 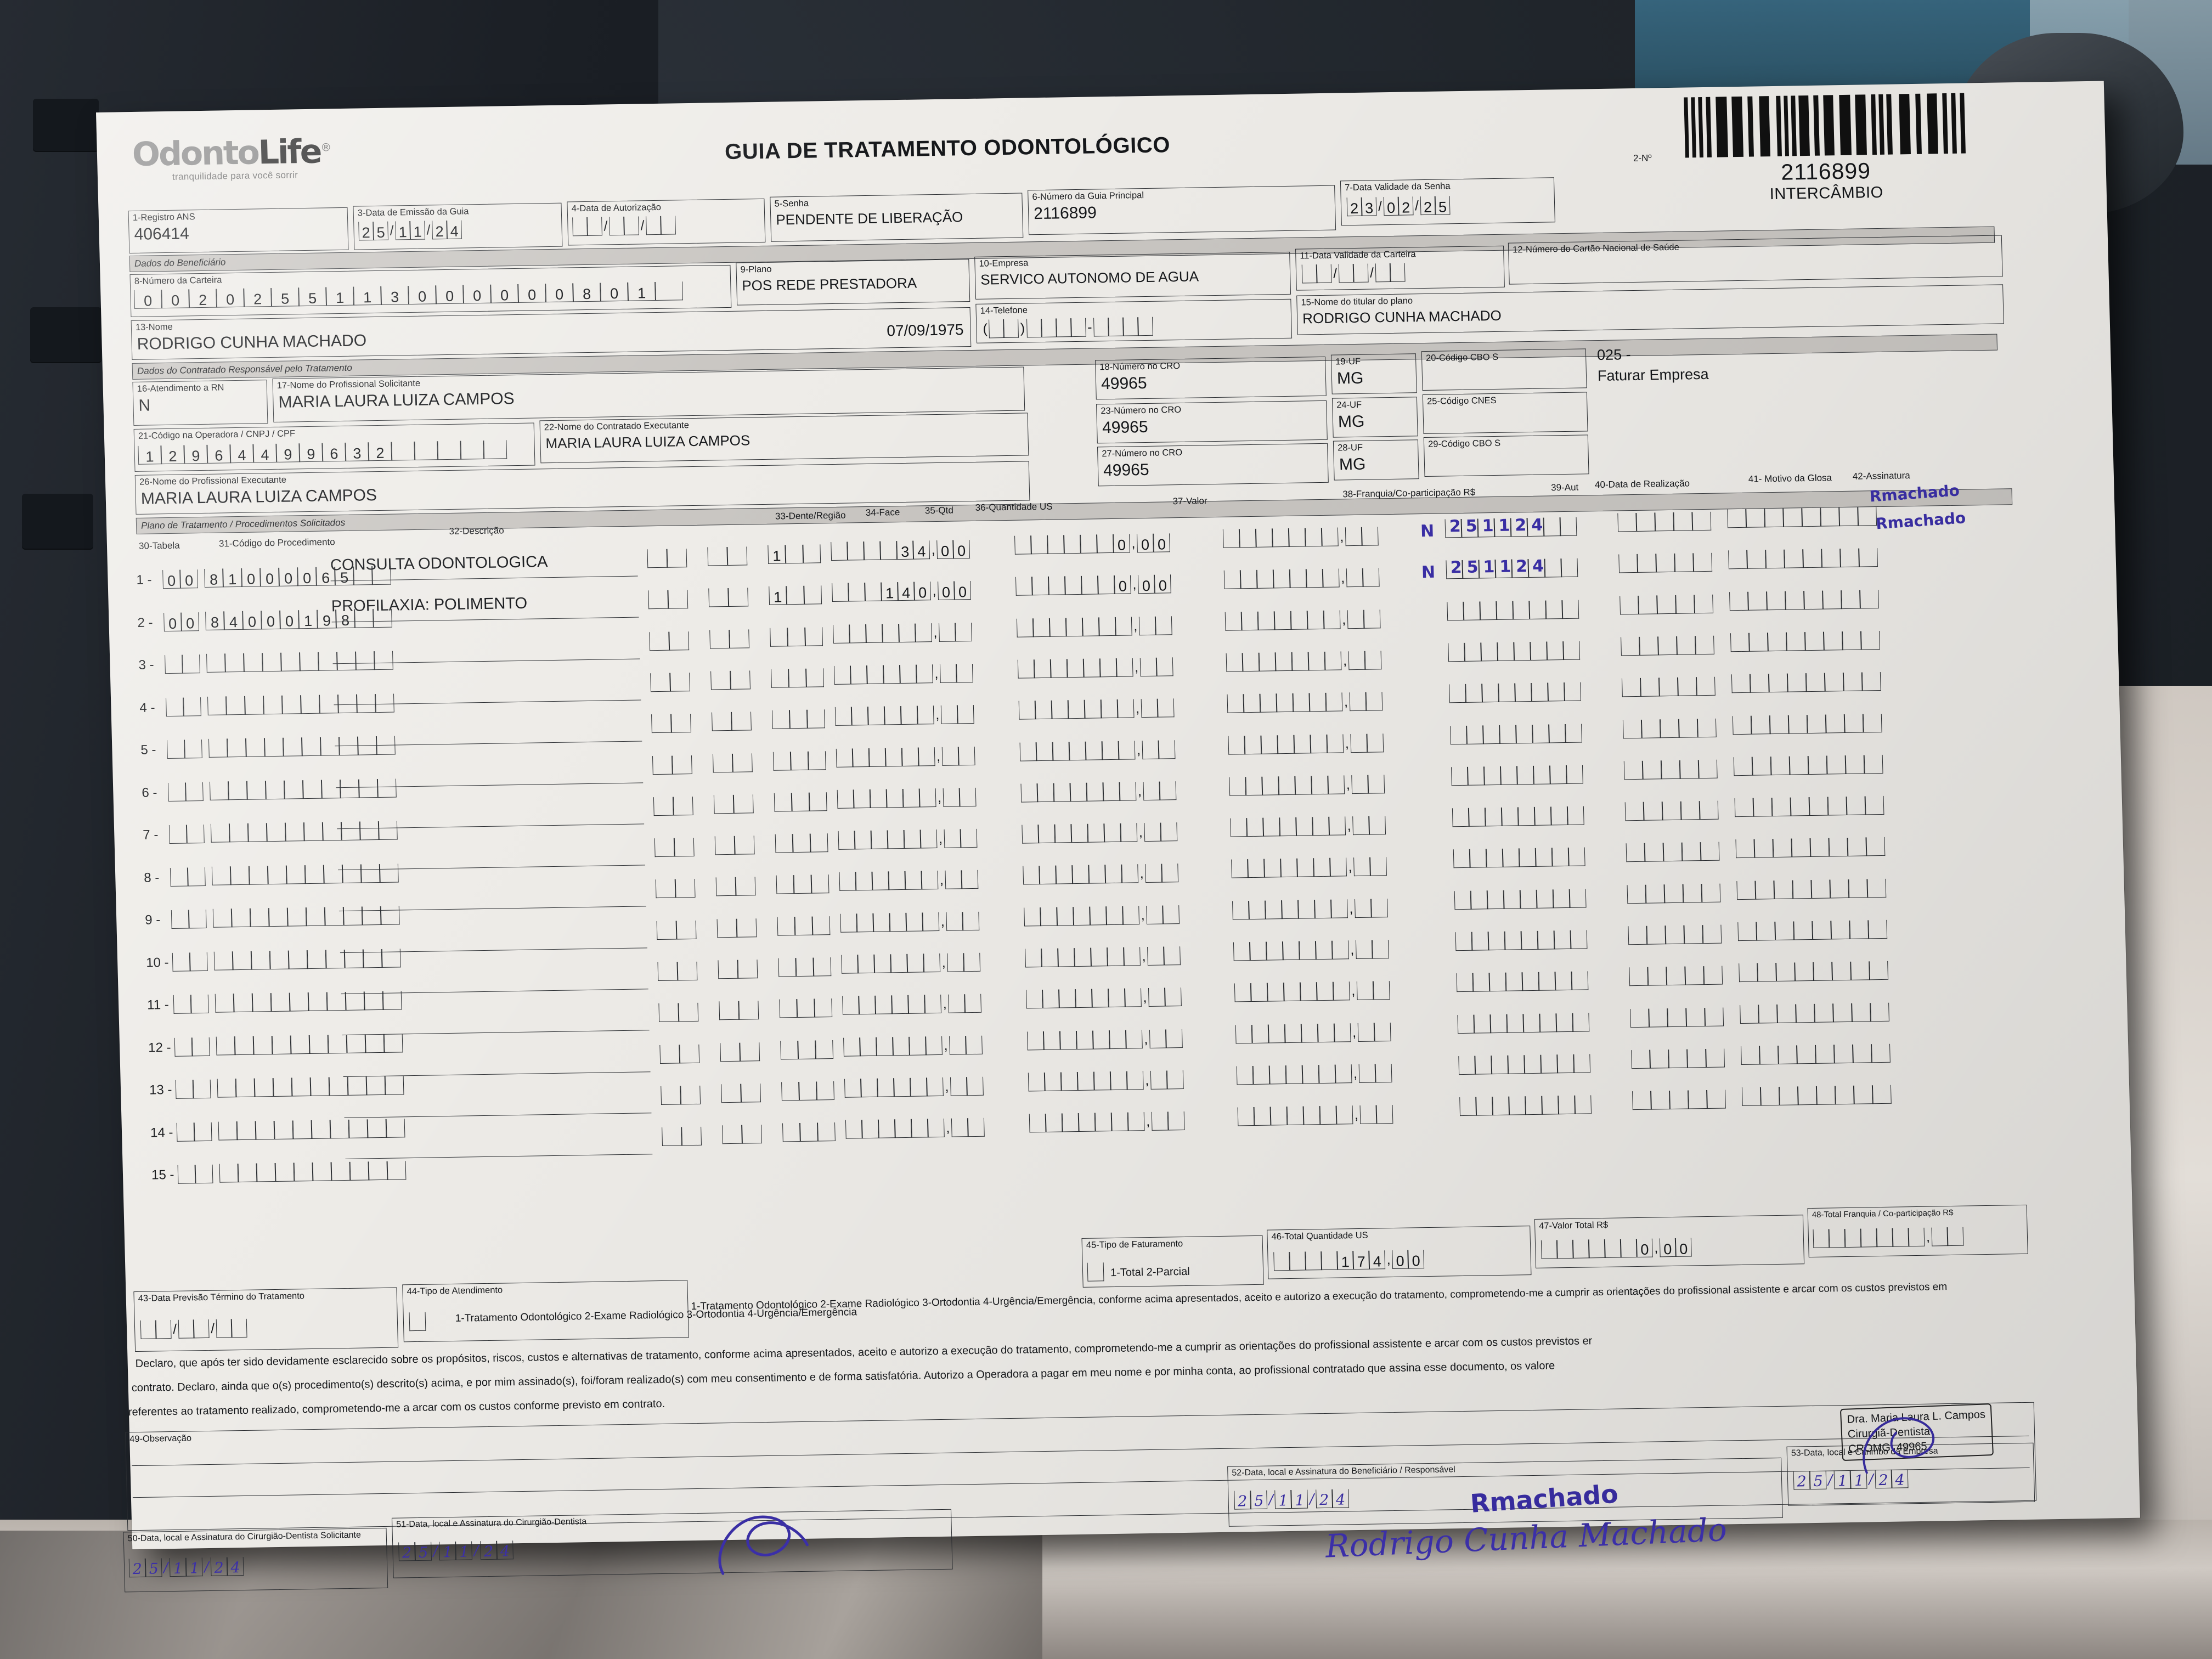 What do you see at coordinates (1888, 1238) in the screenshot?
I see `total-franquia-comb: ,` at bounding box center [1888, 1238].